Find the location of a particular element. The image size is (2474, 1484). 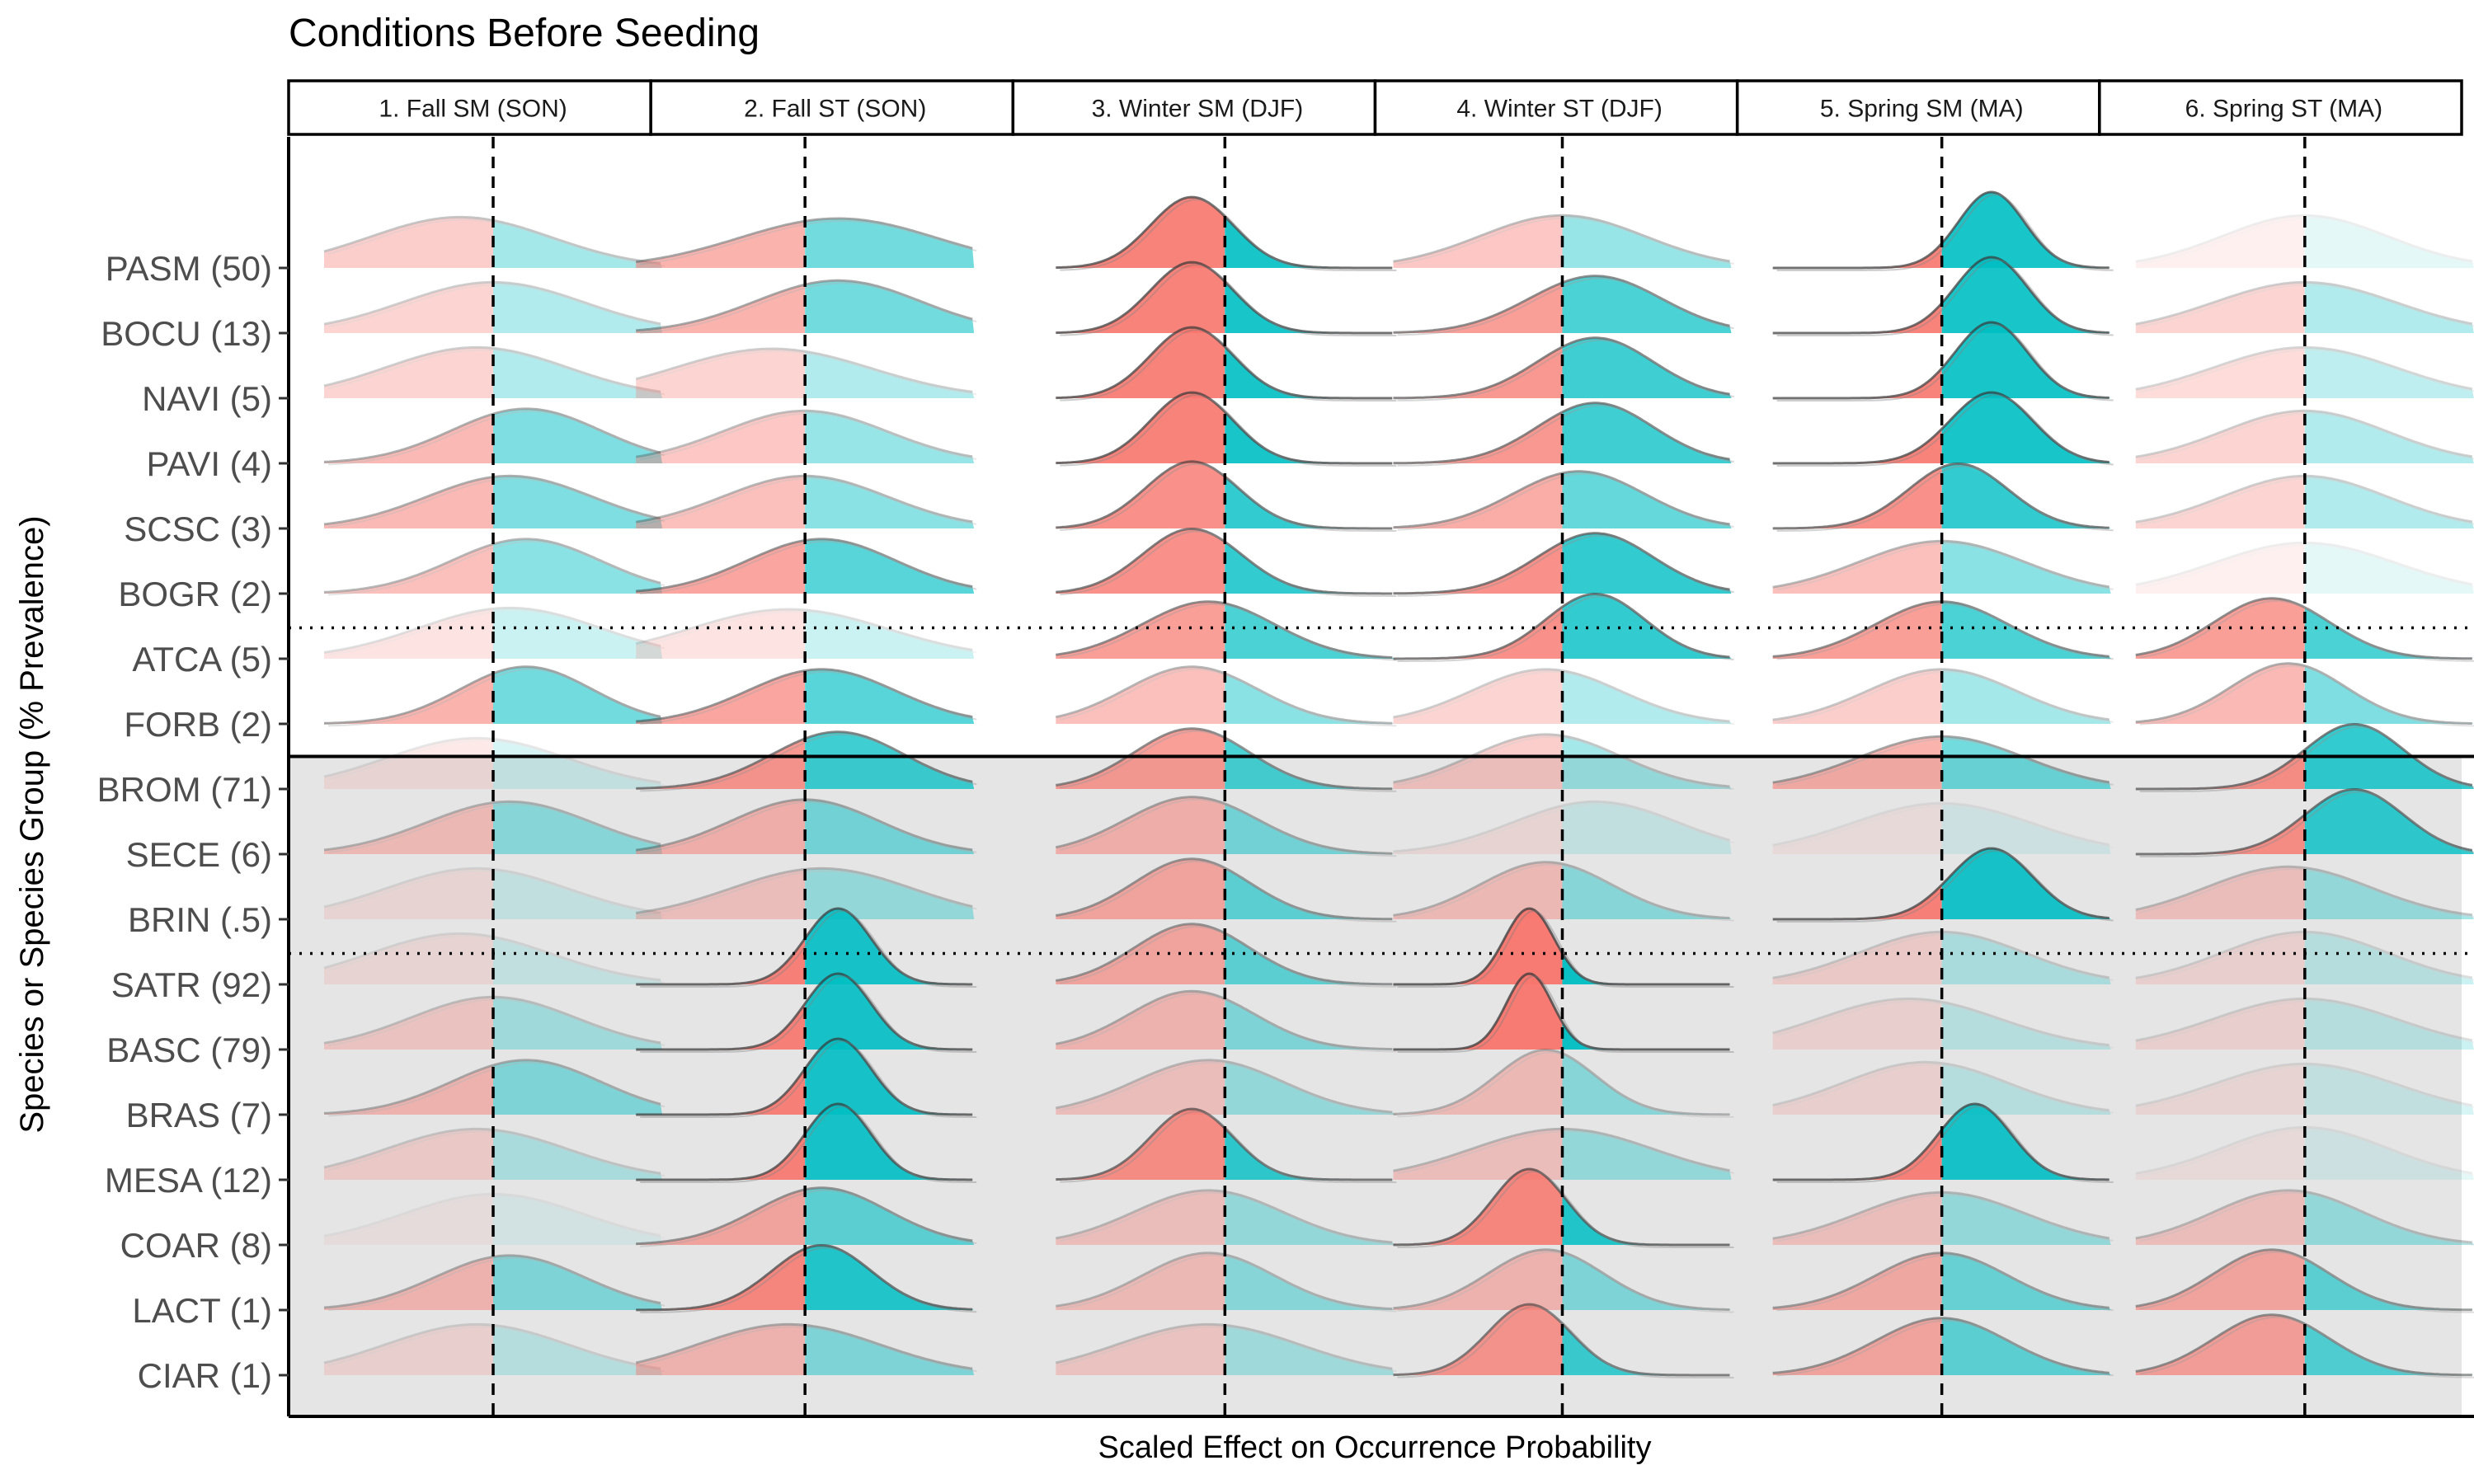

panel-strip-label: 1. Fall SM (SON) is located at coordinates (473, 109).